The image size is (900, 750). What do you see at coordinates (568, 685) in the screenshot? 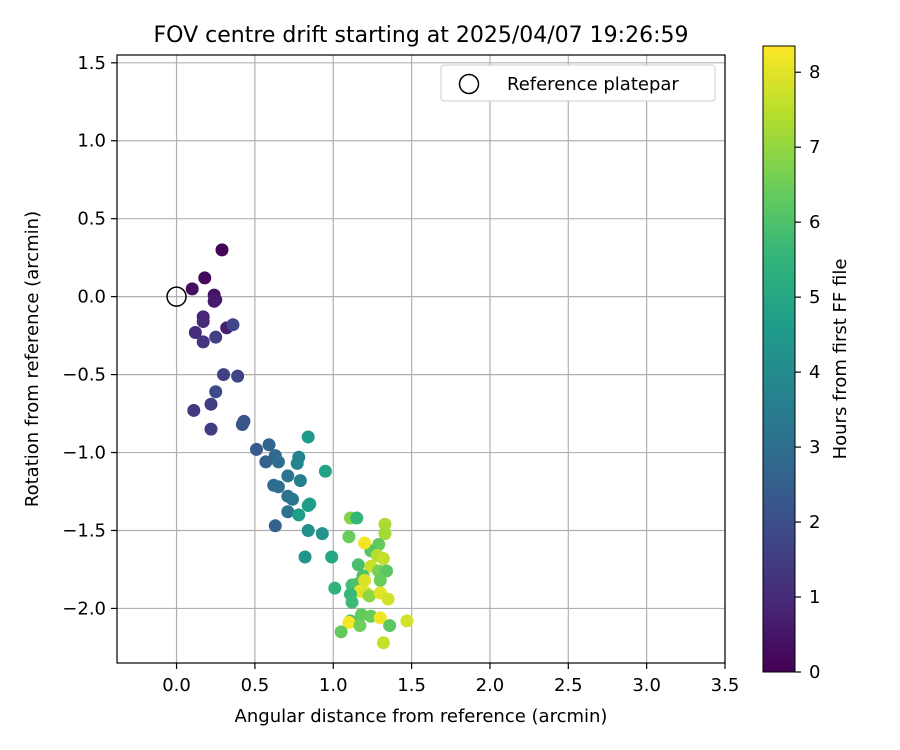
I see `x-tick-label: 2.5` at bounding box center [568, 685].